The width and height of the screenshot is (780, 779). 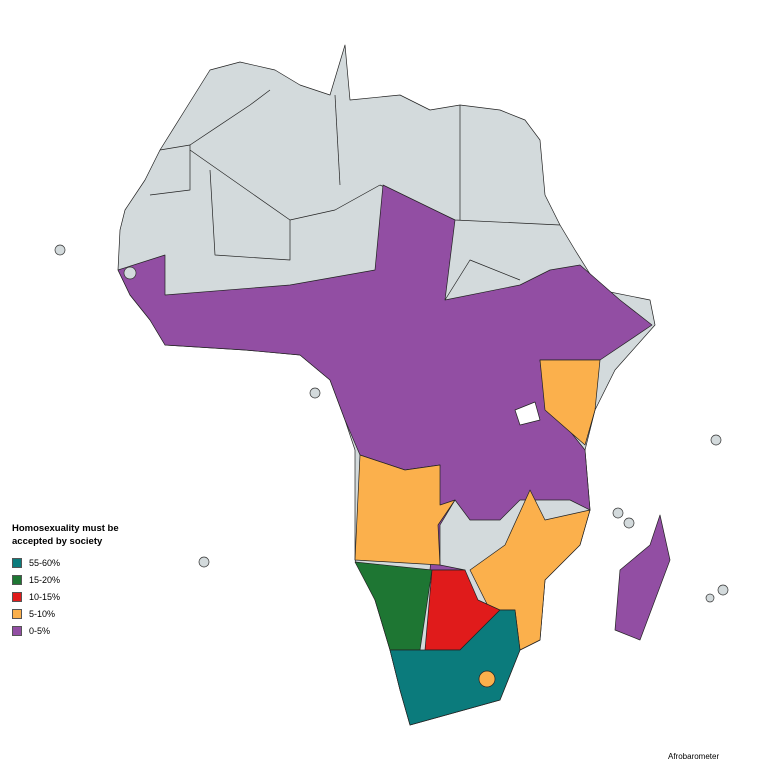 I want to click on region-kenya, so click(x=570, y=402).